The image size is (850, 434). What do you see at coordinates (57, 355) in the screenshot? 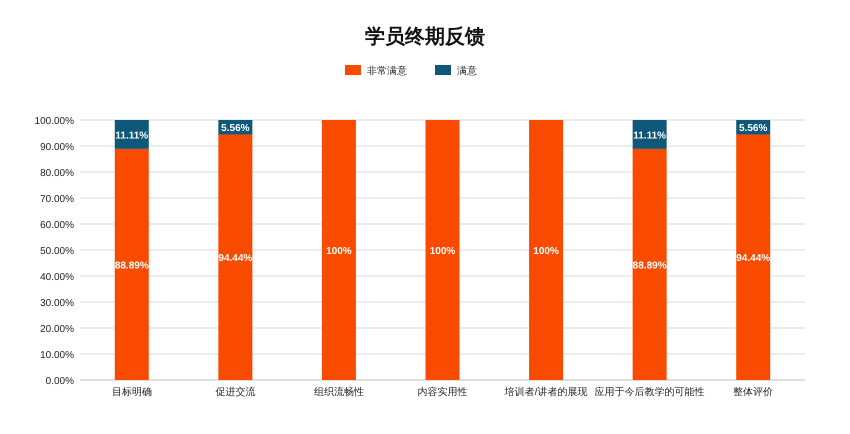
I see `y-tick-label: 10.00%` at bounding box center [57, 355].